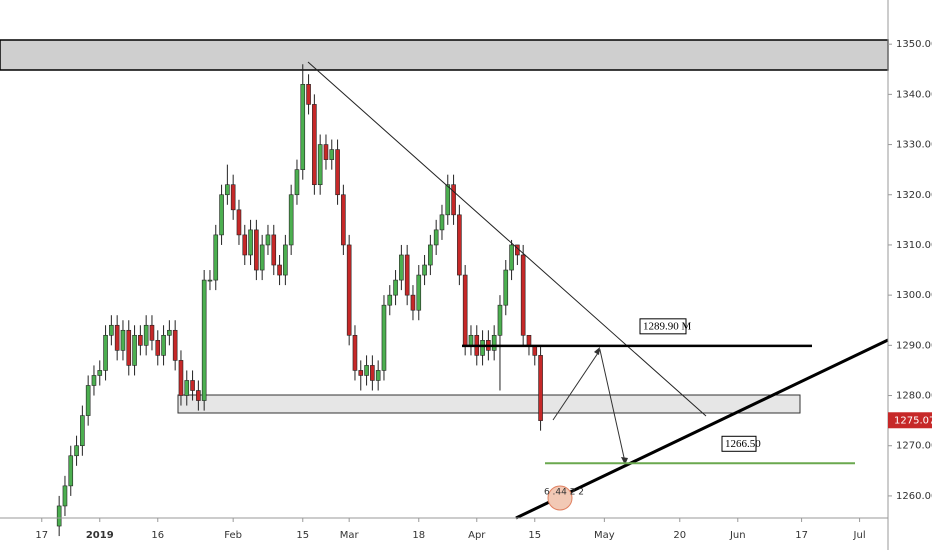 This screenshot has height=550, width=932. I want to click on level-label: 1266.50, so click(743, 444).